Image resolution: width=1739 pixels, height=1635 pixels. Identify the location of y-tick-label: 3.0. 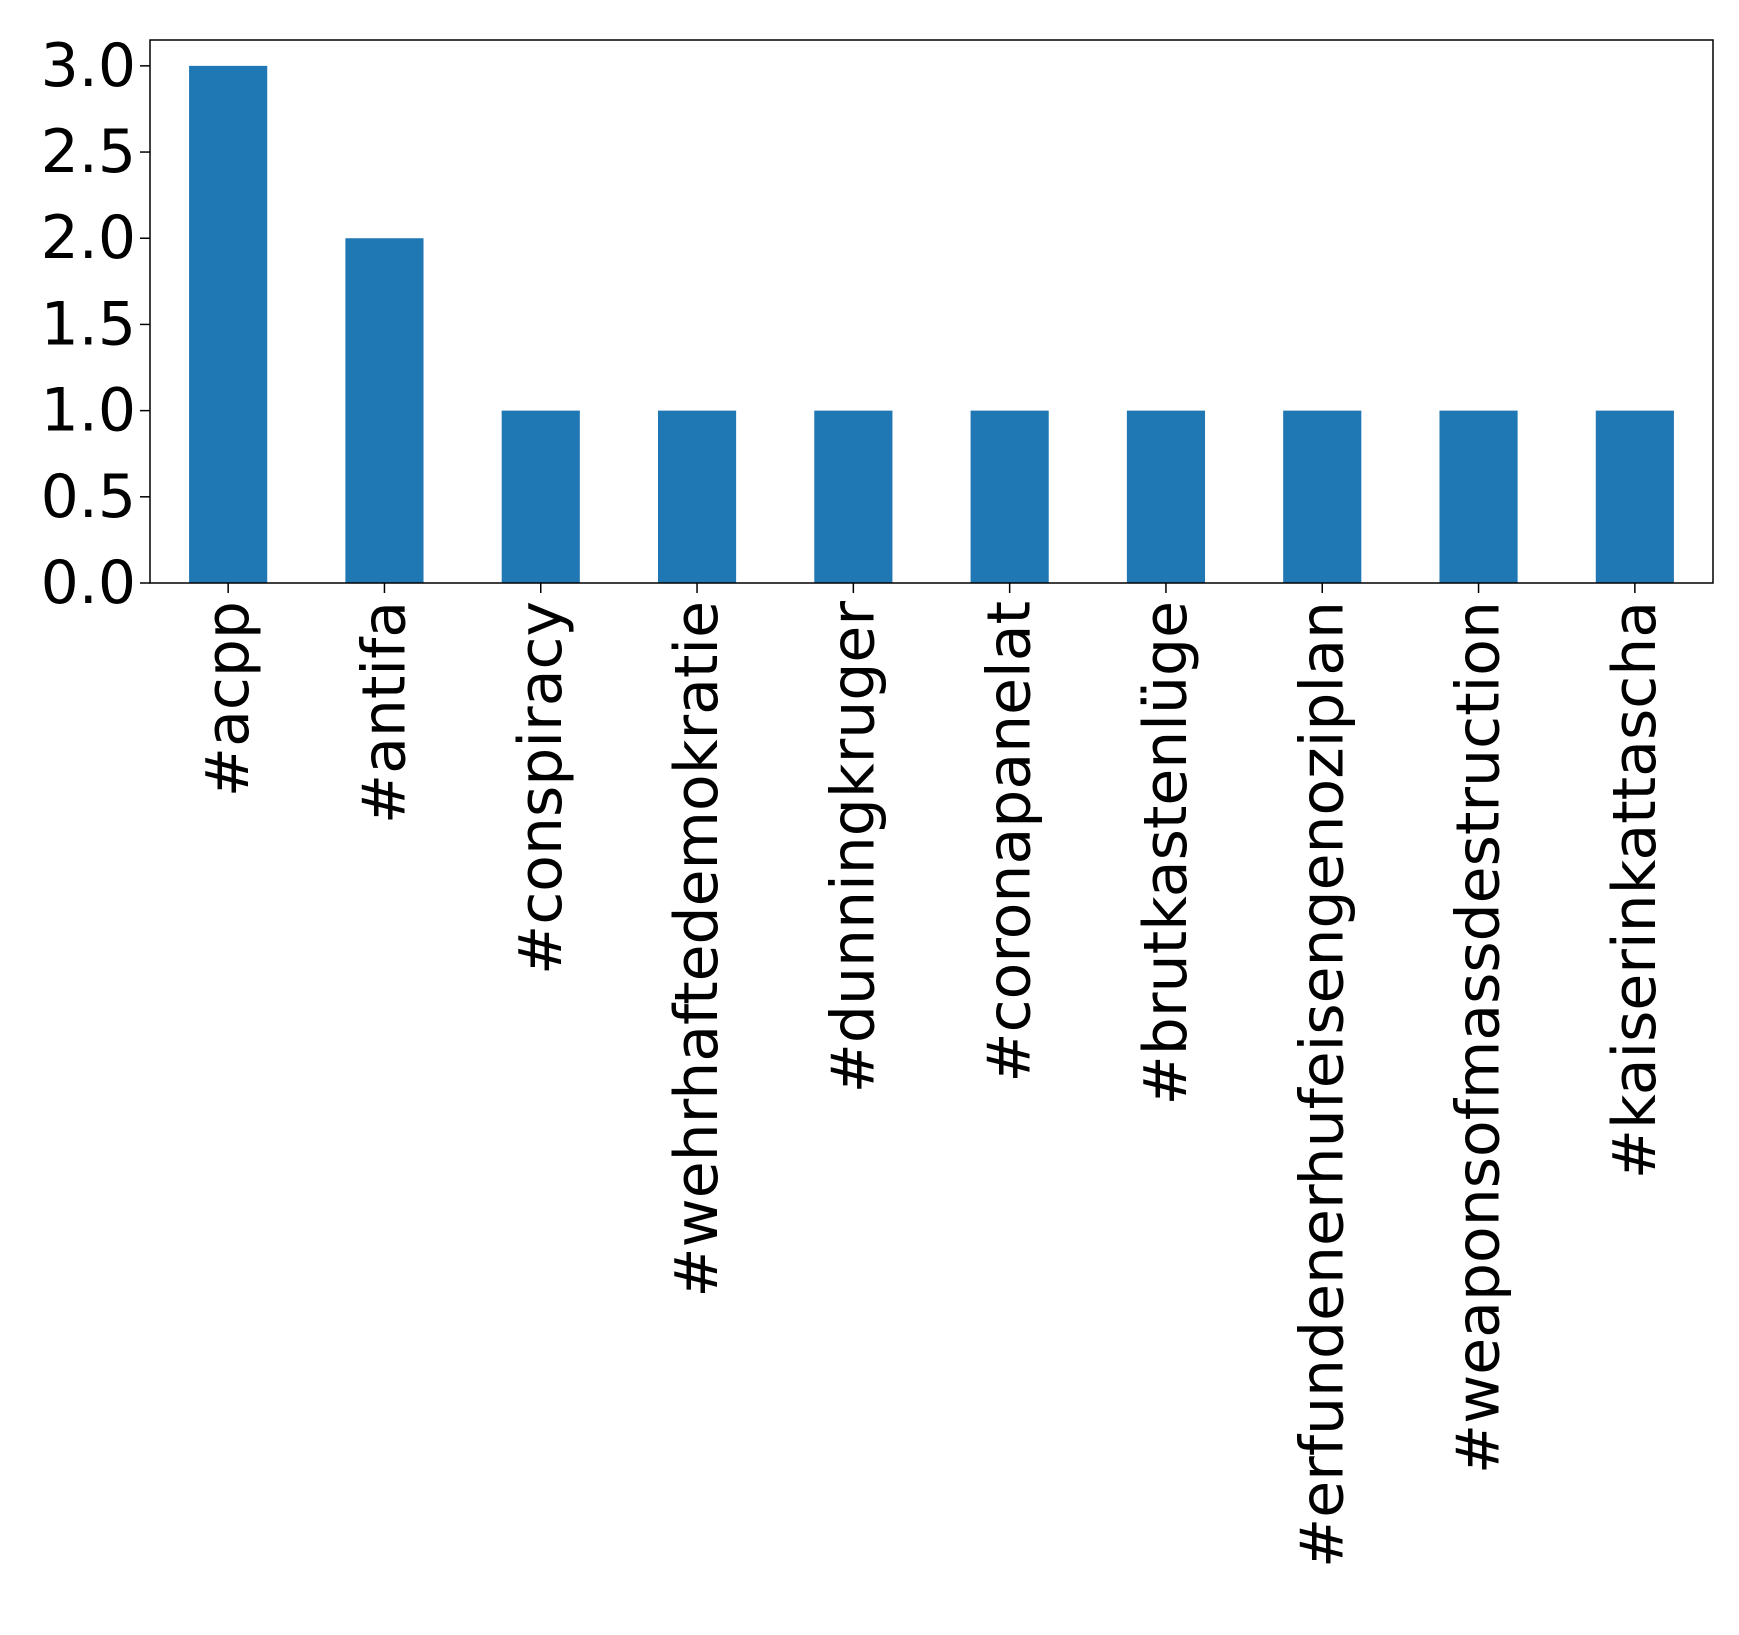
(88, 66).